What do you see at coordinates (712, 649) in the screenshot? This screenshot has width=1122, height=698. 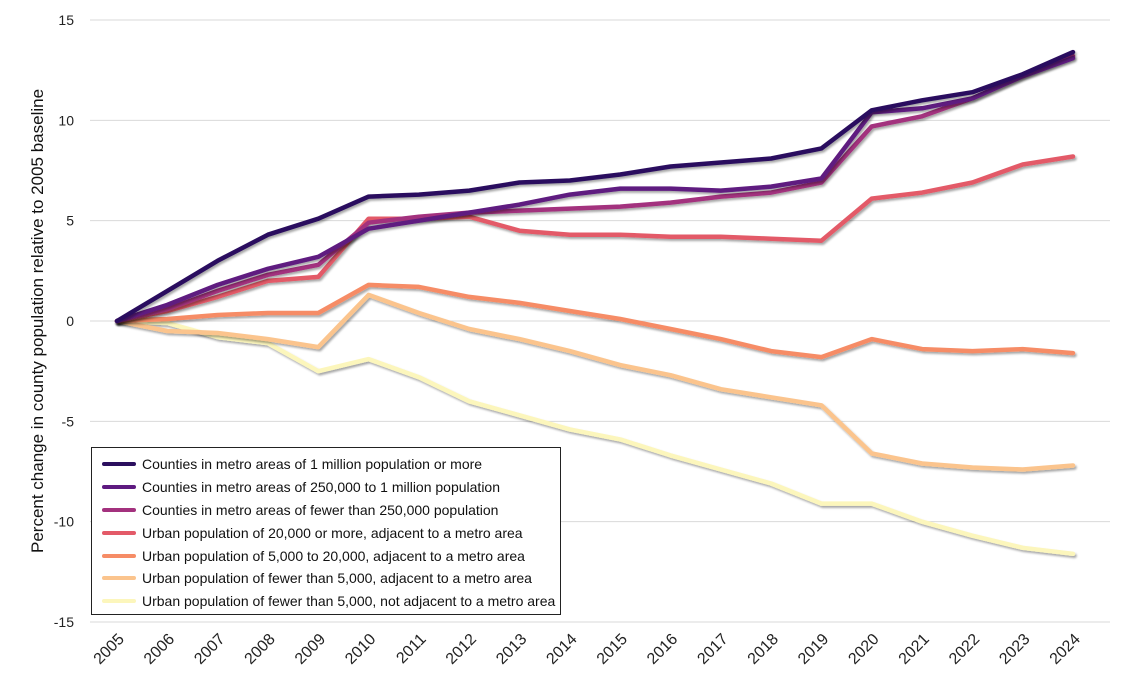 I see `x-tick-label: 2017` at bounding box center [712, 649].